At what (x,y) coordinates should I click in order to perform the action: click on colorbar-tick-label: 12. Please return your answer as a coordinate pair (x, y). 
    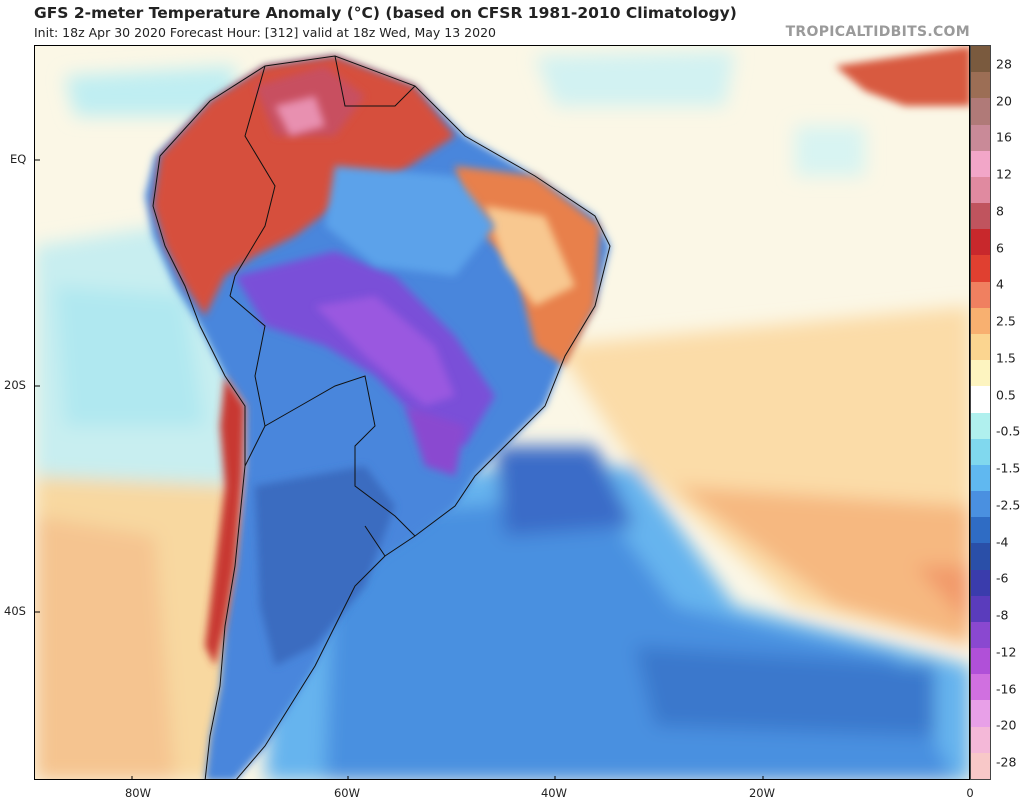
    Looking at the image, I should click on (1004, 174).